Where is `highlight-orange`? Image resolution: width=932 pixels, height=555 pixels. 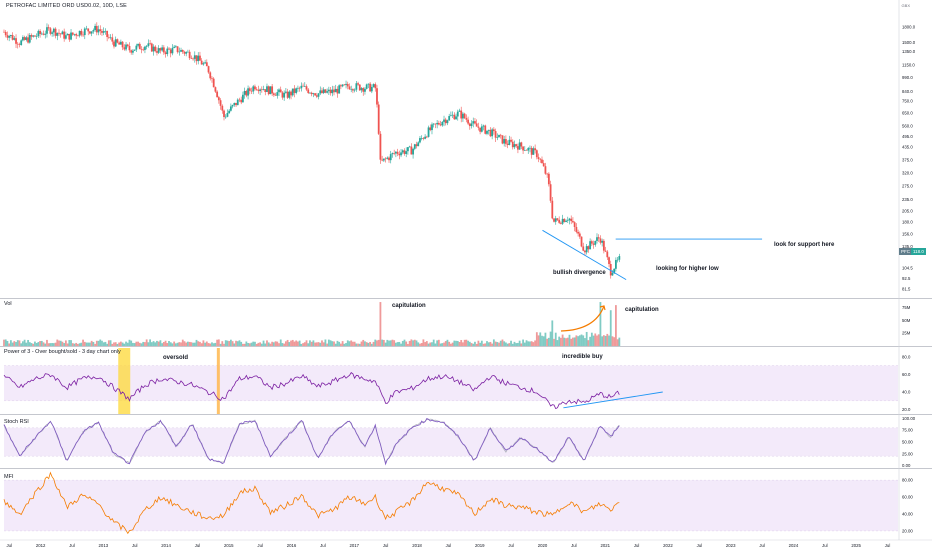
highlight-orange is located at coordinates (218, 381).